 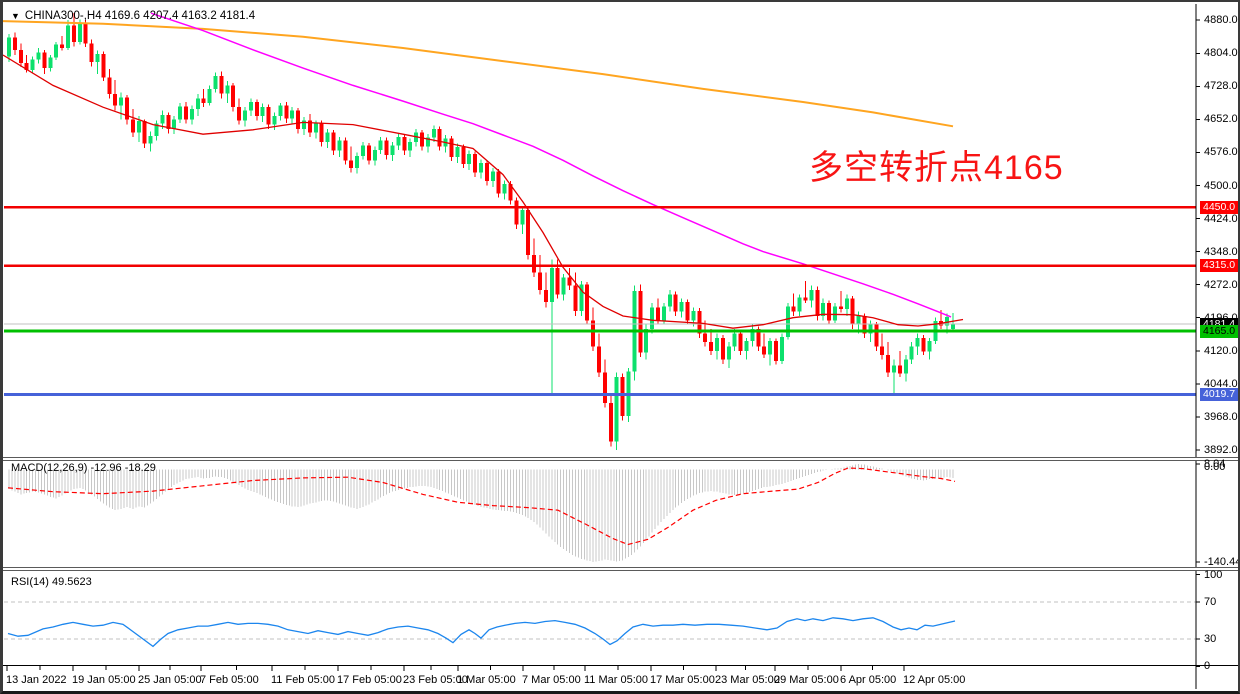 What do you see at coordinates (1219, 207) in the screenshot?
I see `price-line-badge: 4450.0` at bounding box center [1219, 207].